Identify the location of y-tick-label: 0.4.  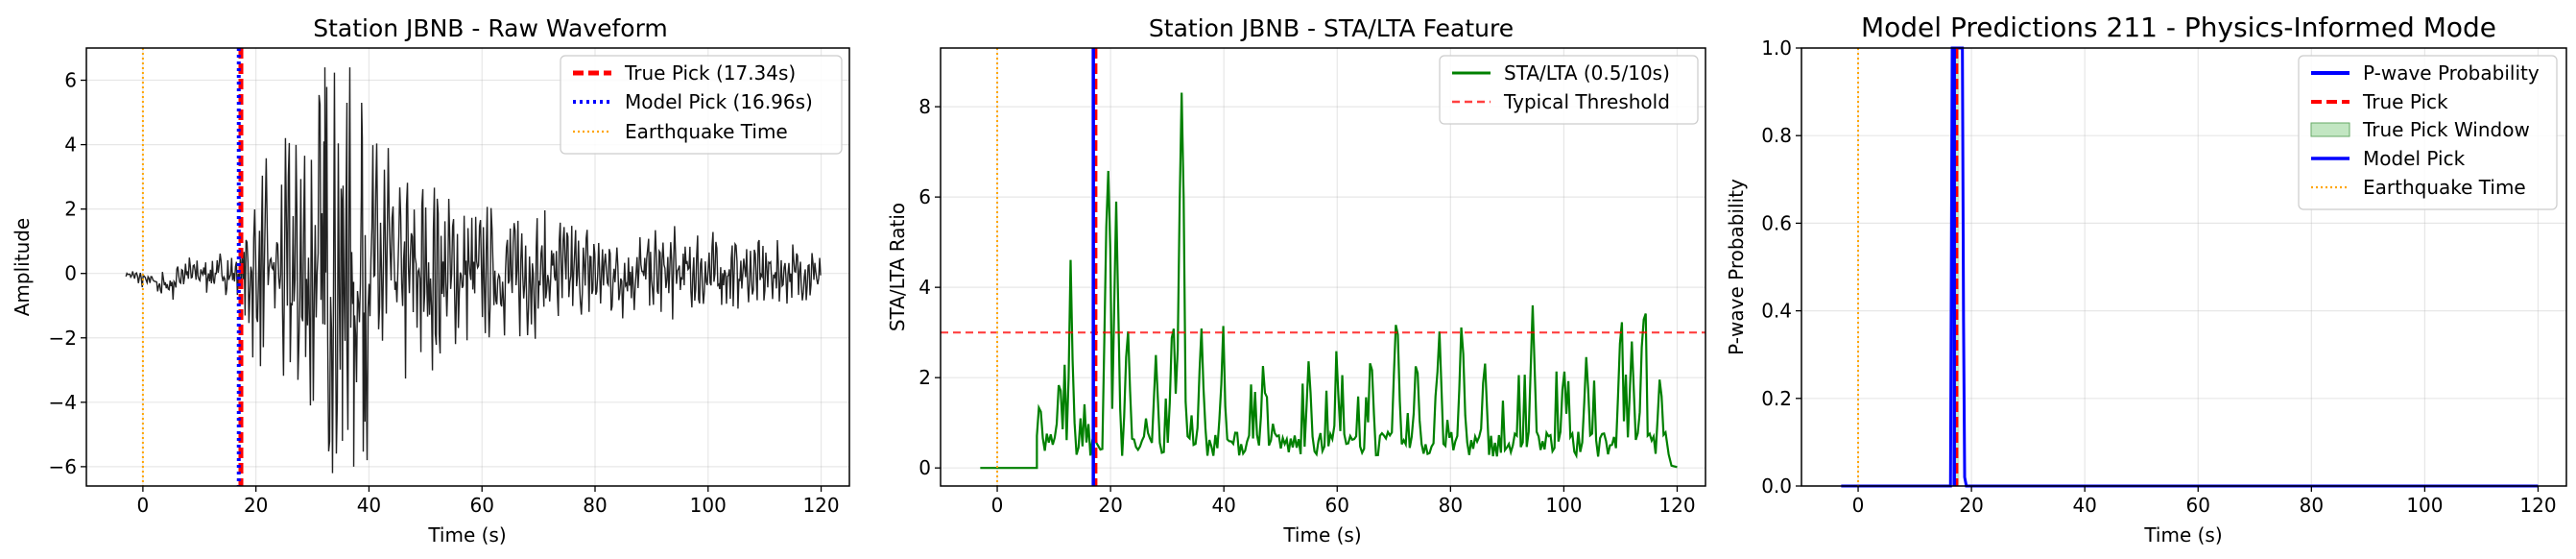
(1776, 311).